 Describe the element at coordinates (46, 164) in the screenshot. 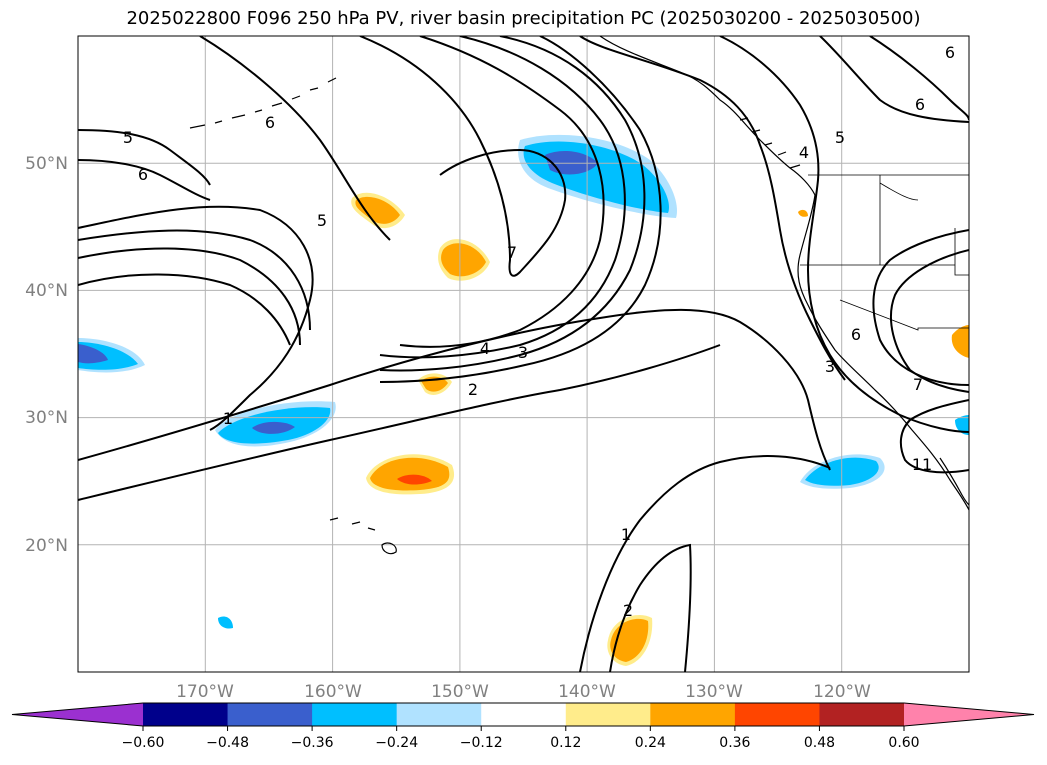

I see `lat-label-50n: 50°N` at that location.